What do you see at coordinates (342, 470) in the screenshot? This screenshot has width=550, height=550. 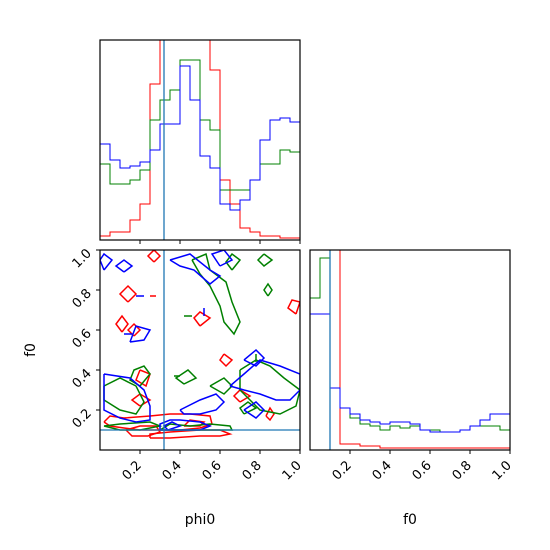 I see `f0-xtick-label: 0.2` at bounding box center [342, 470].